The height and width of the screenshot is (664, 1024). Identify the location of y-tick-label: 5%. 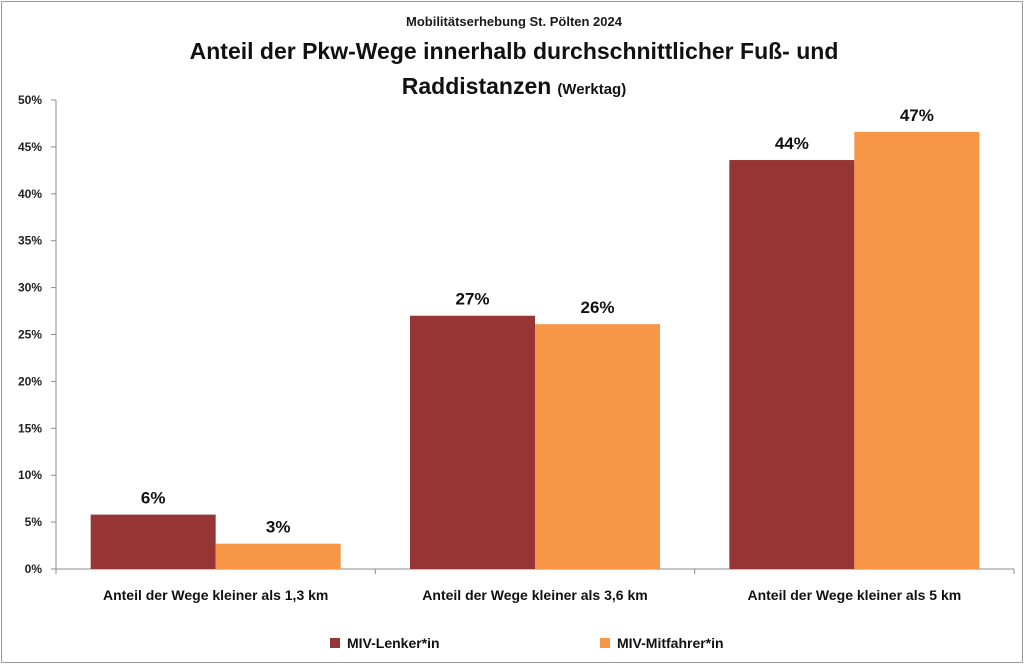
(34, 522).